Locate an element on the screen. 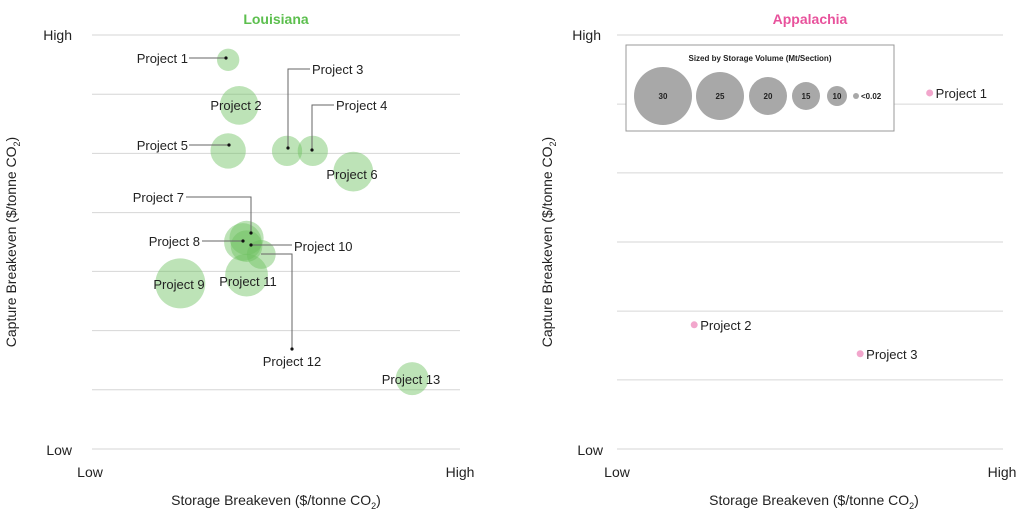 The image size is (1024, 512). appalachia-x-tick-low: Low is located at coordinates (617, 472).